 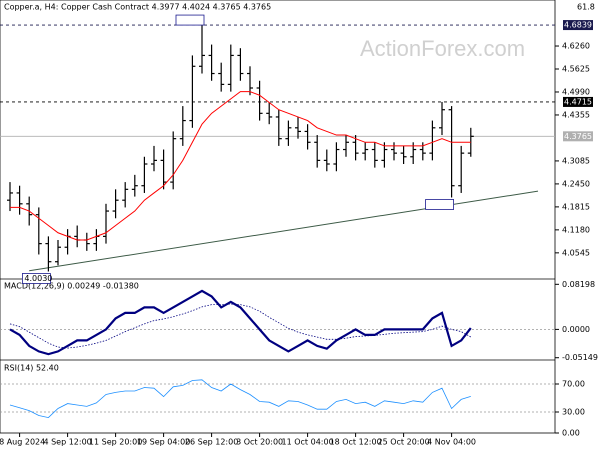 I want to click on y-tick-label: 0.08198, so click(x=578, y=284).